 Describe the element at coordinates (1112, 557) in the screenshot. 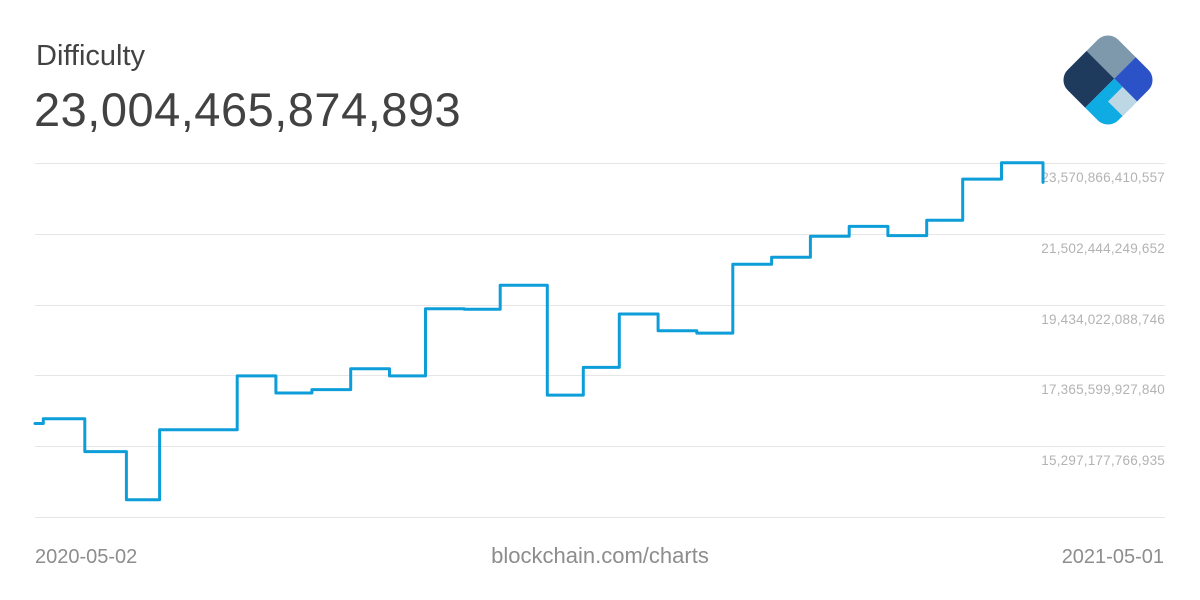

I see `x-axis-end-label: 2021-05-01` at that location.